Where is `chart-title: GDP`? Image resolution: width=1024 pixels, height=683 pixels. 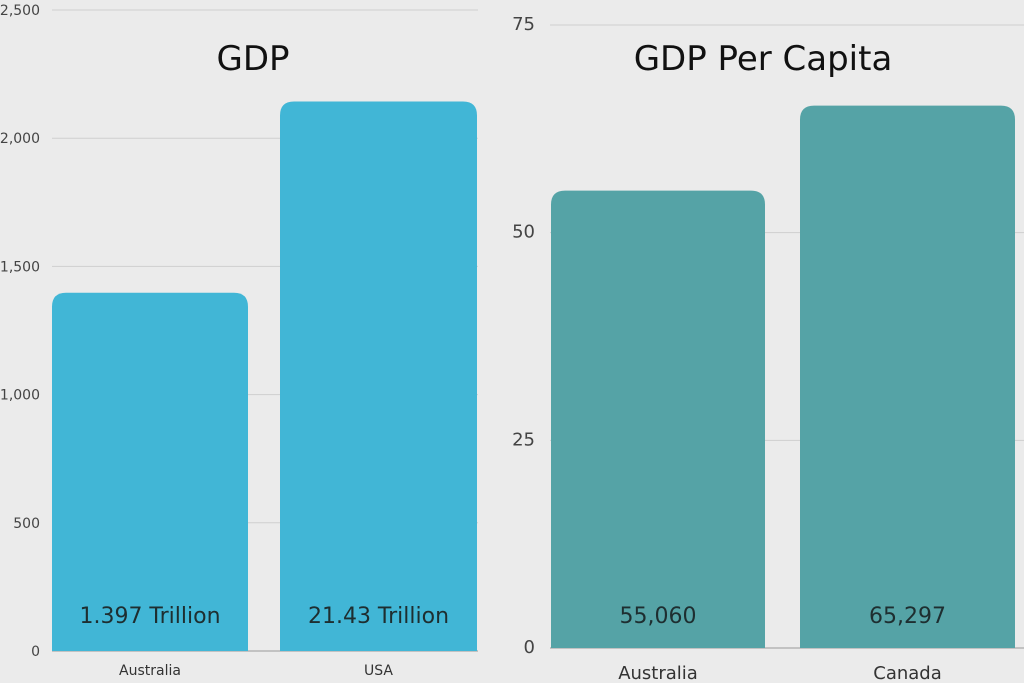
chart-title: GDP is located at coordinates (252, 59).